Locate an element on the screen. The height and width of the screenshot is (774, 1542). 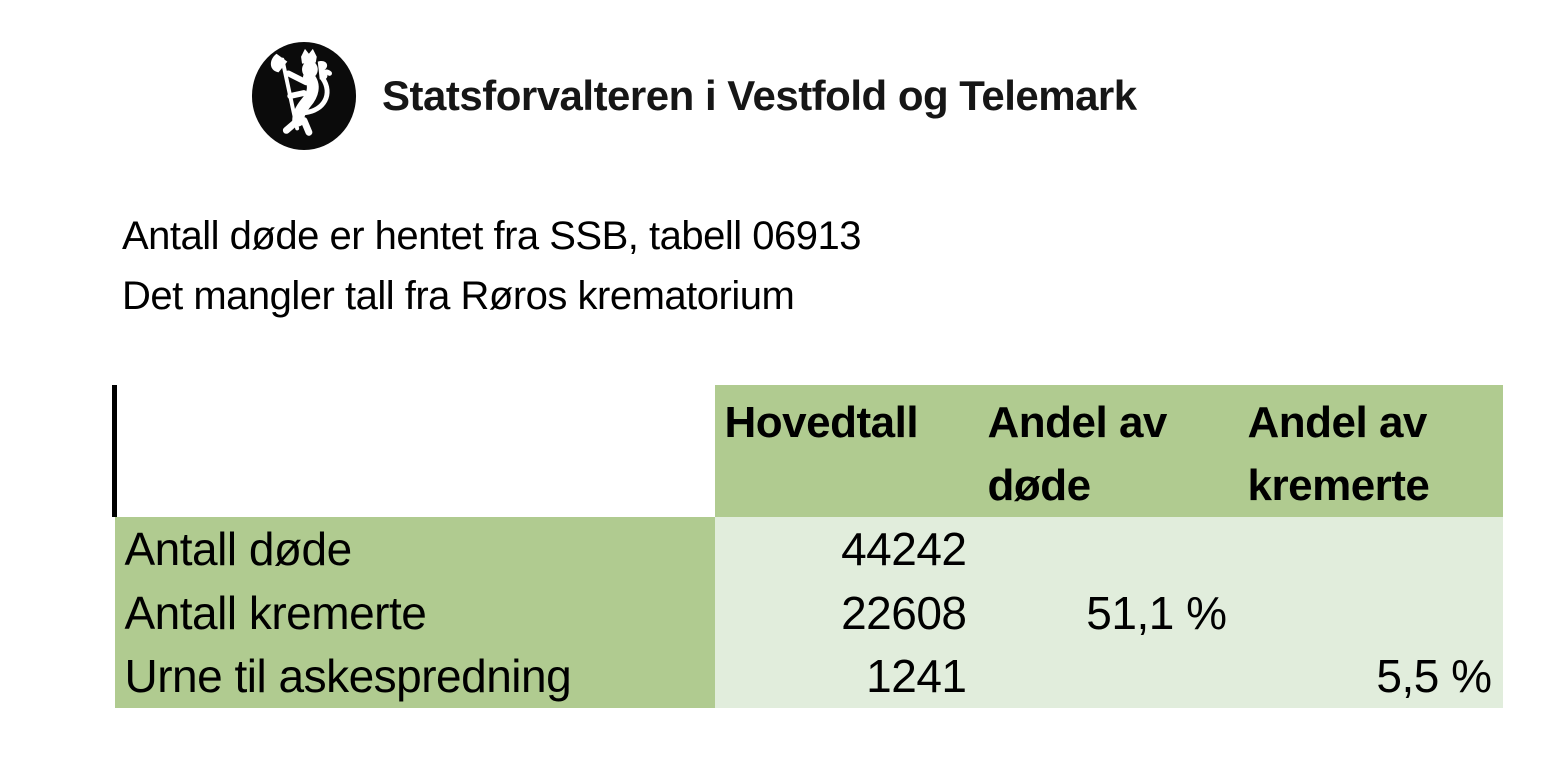
col-header-andel-av-kremerte: Andel av kremerte is located at coordinates (1370, 451).